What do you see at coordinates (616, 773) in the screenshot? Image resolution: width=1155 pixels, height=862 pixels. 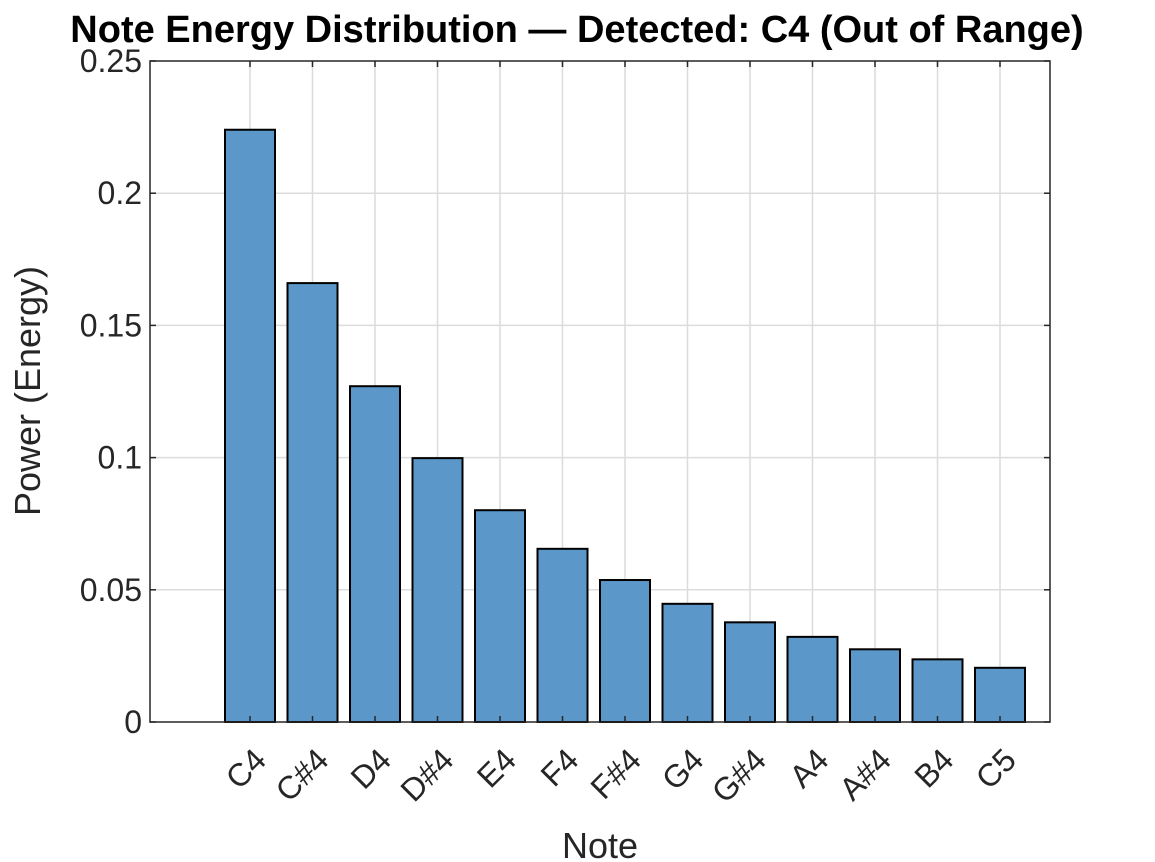 I see `x-tick-label: F#4` at bounding box center [616, 773].